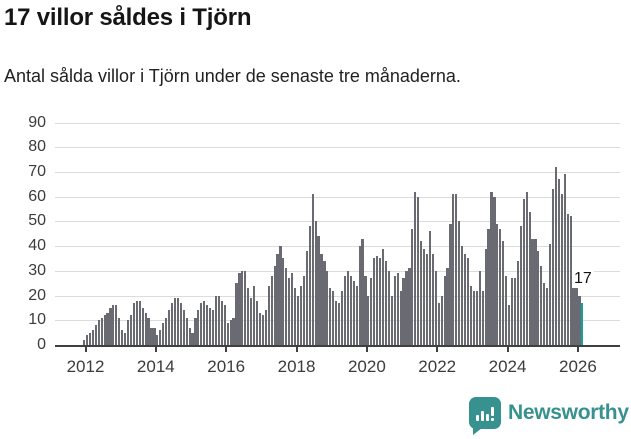 This screenshot has height=439, width=631. Describe the element at coordinates (37, 196) in the screenshot. I see `y-axis-label: 60` at that location.